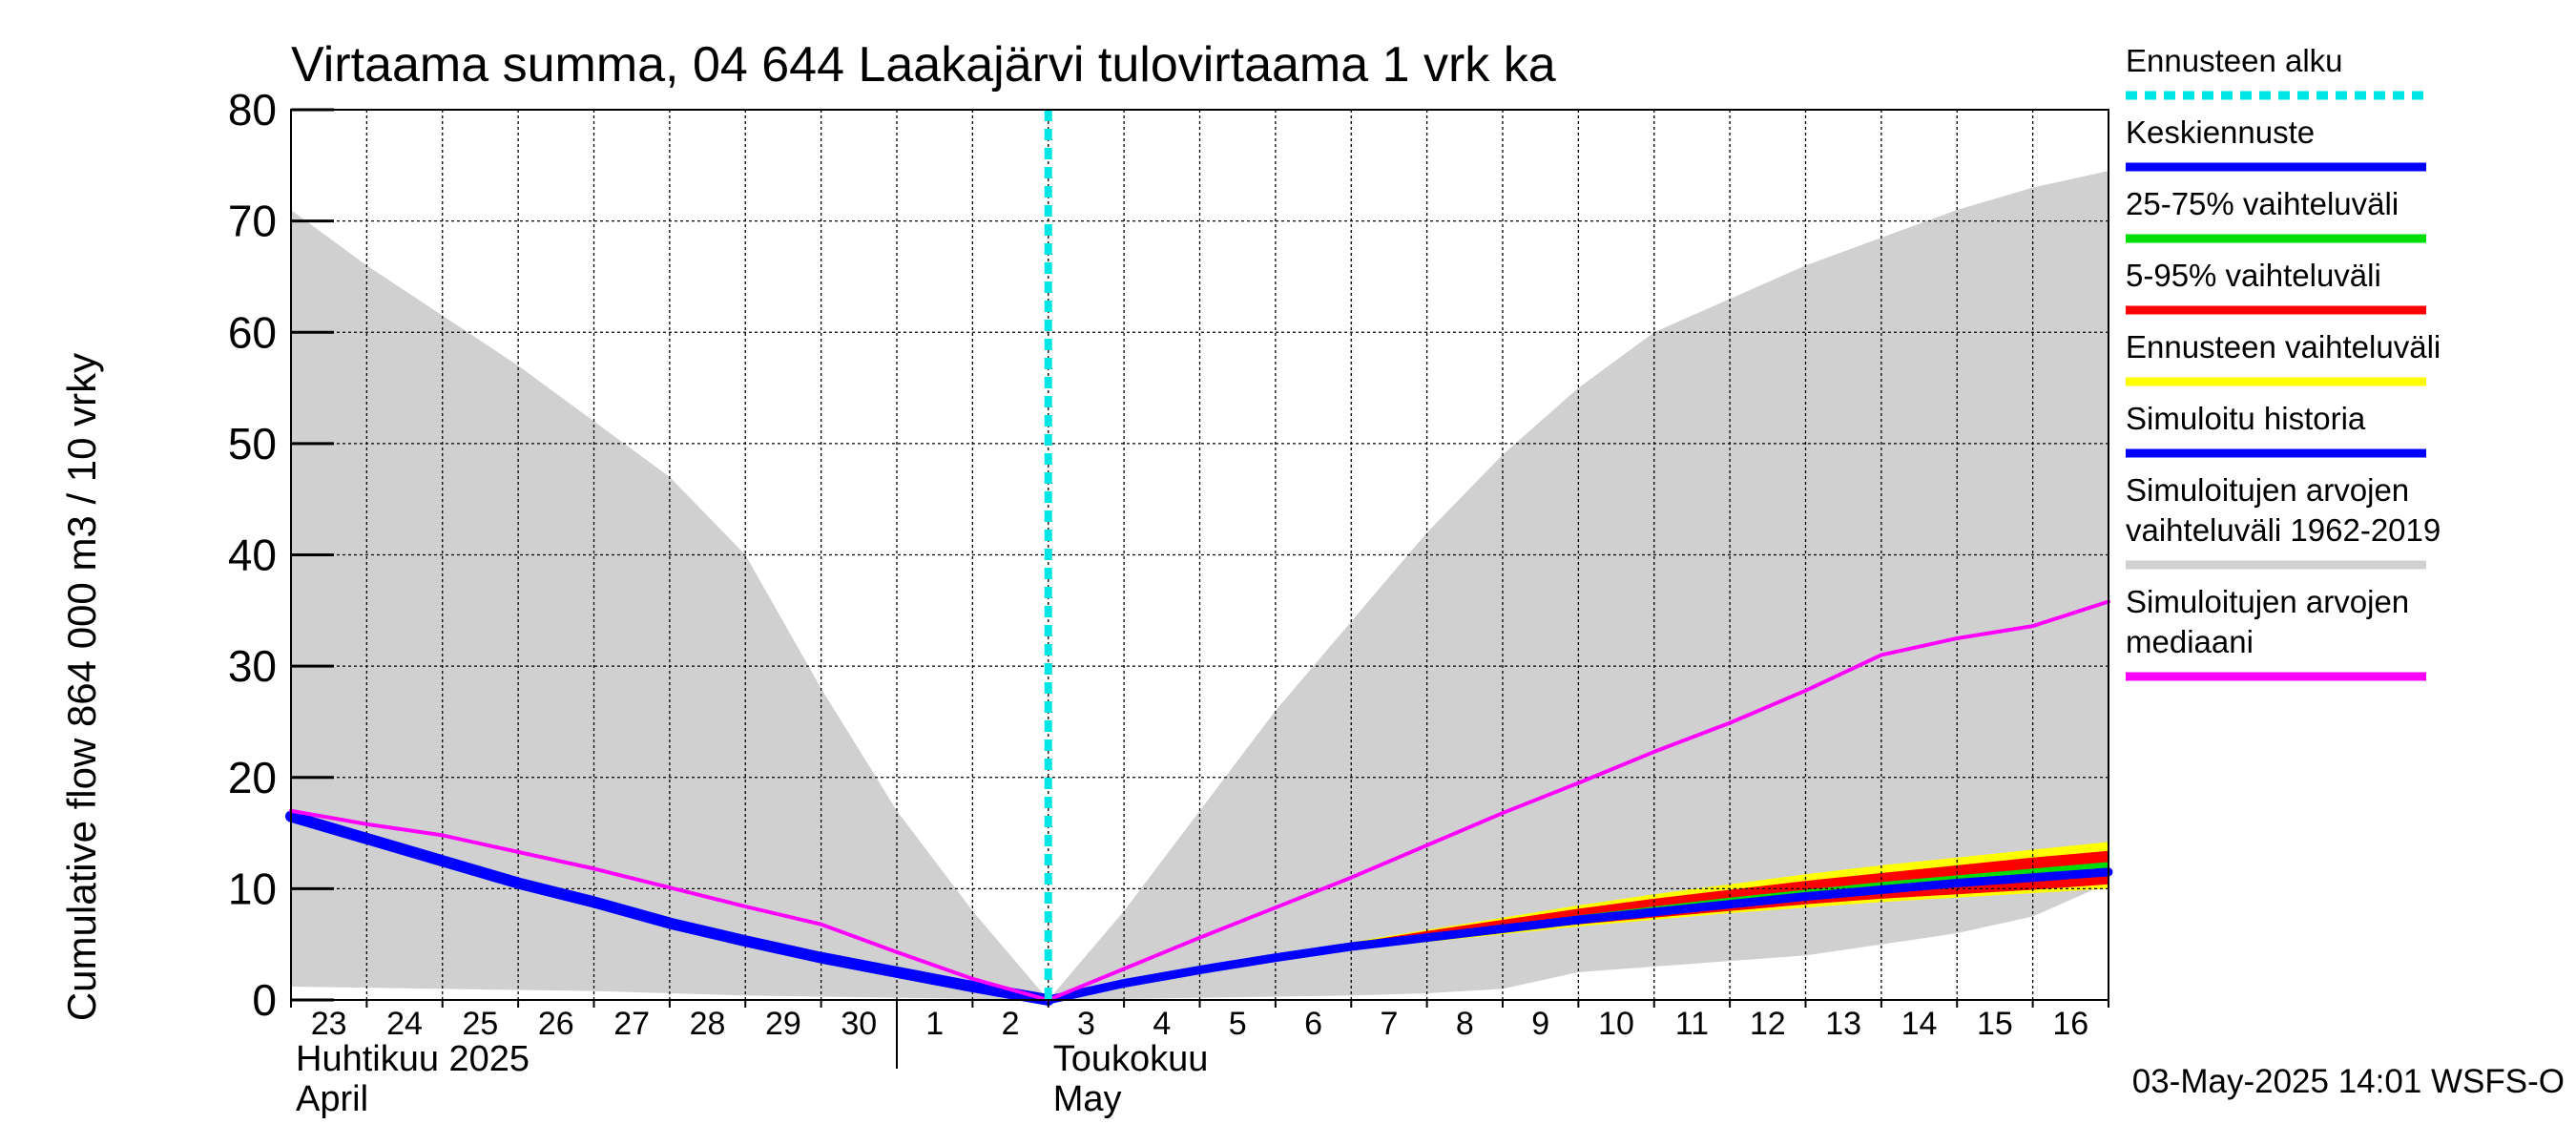 The image size is (2576, 1145). Describe the element at coordinates (1086, 1024) in the screenshot. I see `x-tick-label: 3` at that location.